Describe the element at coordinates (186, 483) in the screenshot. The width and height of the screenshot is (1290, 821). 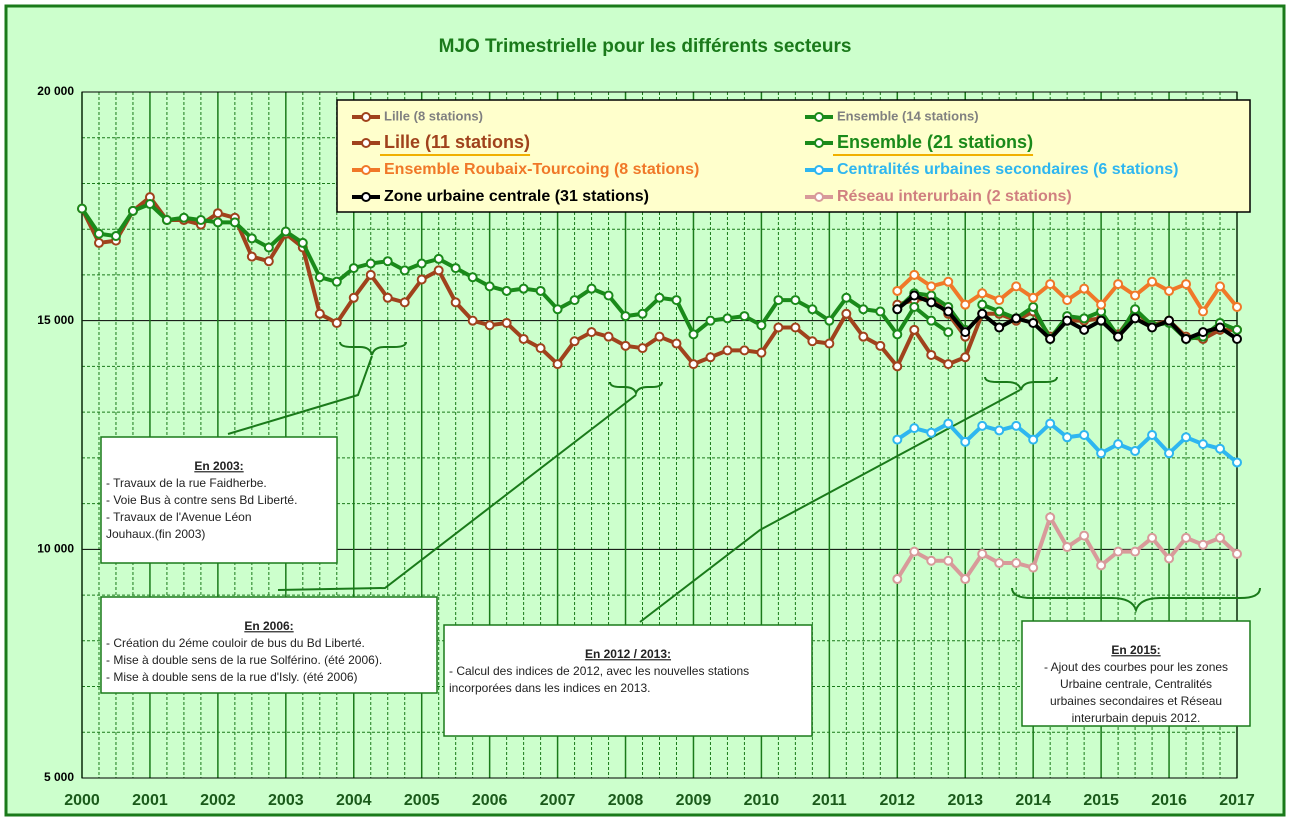
I see `annotation-line: - Travaux de la rue Faidherbe.` at that location.